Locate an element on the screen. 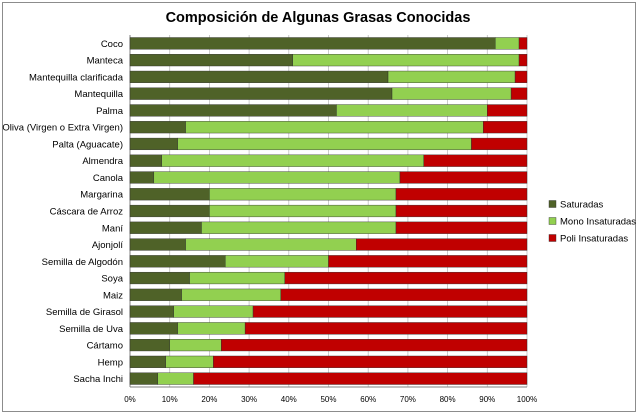 The image size is (640, 416). category-label: Semilla de Girasol is located at coordinates (84, 312).